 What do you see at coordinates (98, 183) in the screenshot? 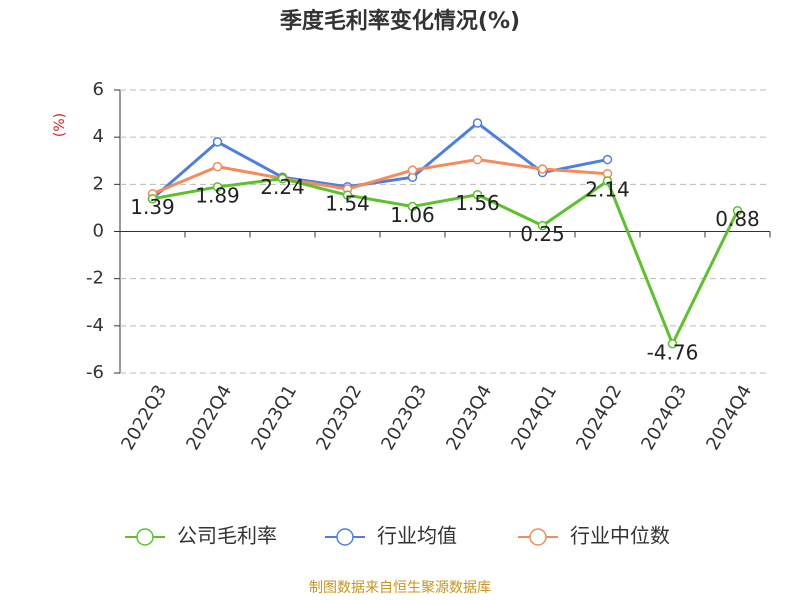
I see `y-tick-label: 2` at bounding box center [98, 183].